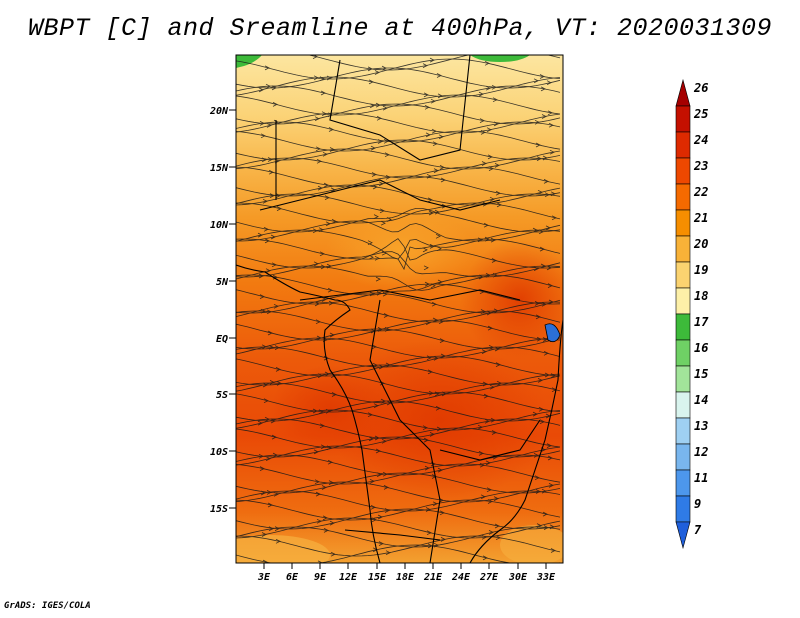 This screenshot has height=618, width=800. I want to click on lon-label: 18E, so click(405, 577).